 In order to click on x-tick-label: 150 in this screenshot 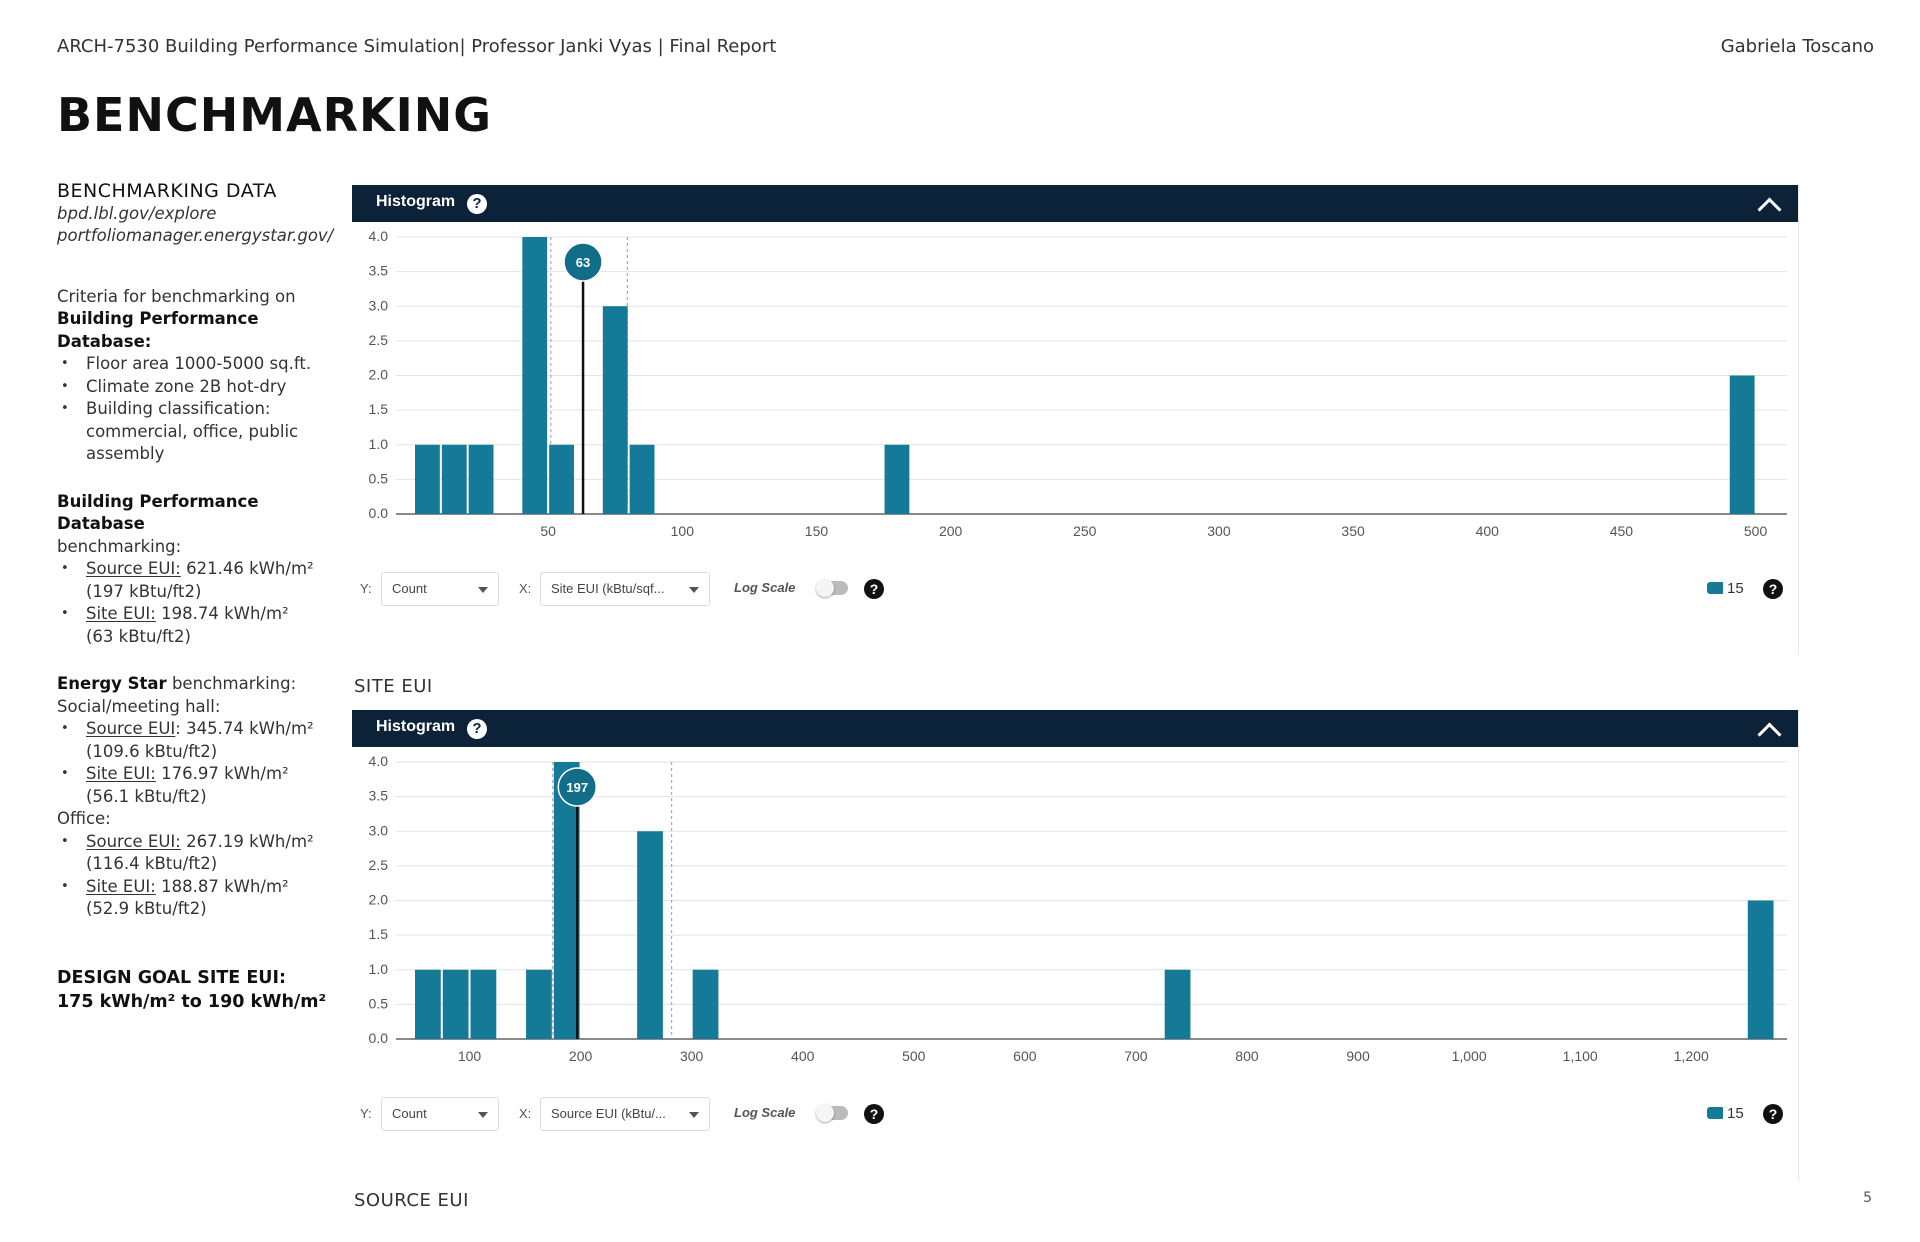, I will do `click(817, 531)`.